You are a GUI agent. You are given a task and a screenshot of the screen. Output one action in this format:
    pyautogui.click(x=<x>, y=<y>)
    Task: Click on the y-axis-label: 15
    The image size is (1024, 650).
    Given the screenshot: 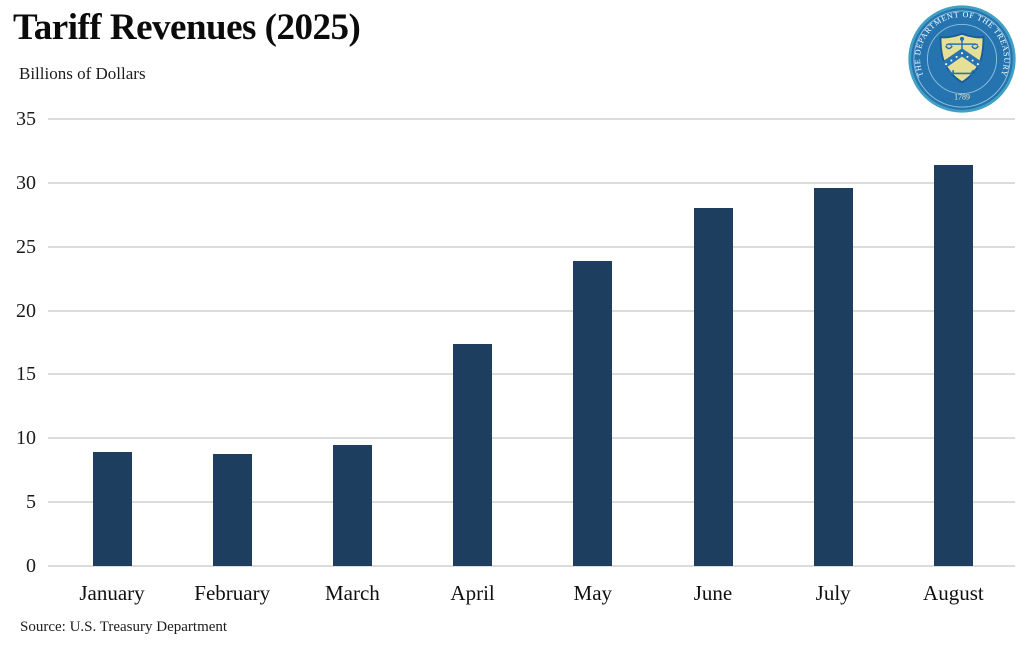 What is the action you would take?
    pyautogui.click(x=26, y=374)
    